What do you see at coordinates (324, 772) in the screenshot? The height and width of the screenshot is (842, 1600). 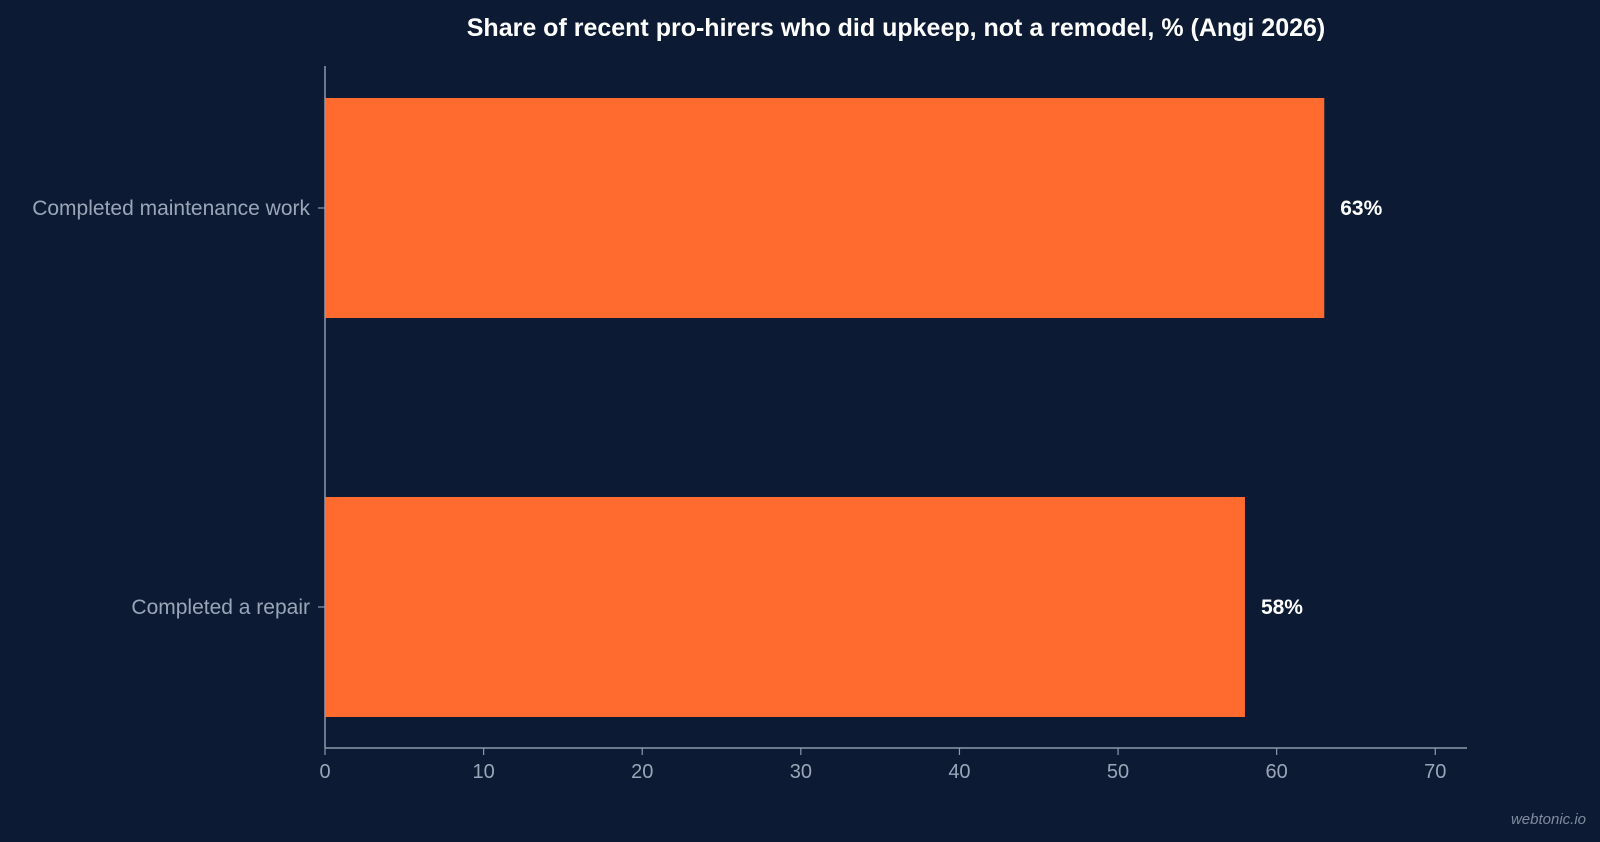 I see `x-tick-label-0: 0` at bounding box center [324, 772].